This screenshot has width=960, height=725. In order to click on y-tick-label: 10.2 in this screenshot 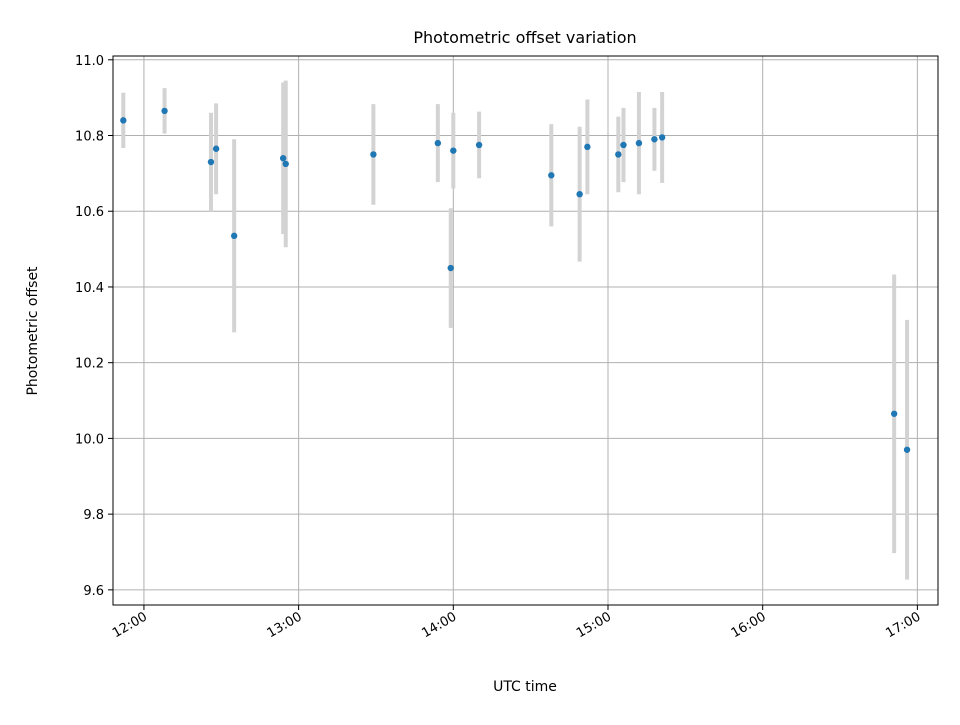, I will do `click(89, 364)`.